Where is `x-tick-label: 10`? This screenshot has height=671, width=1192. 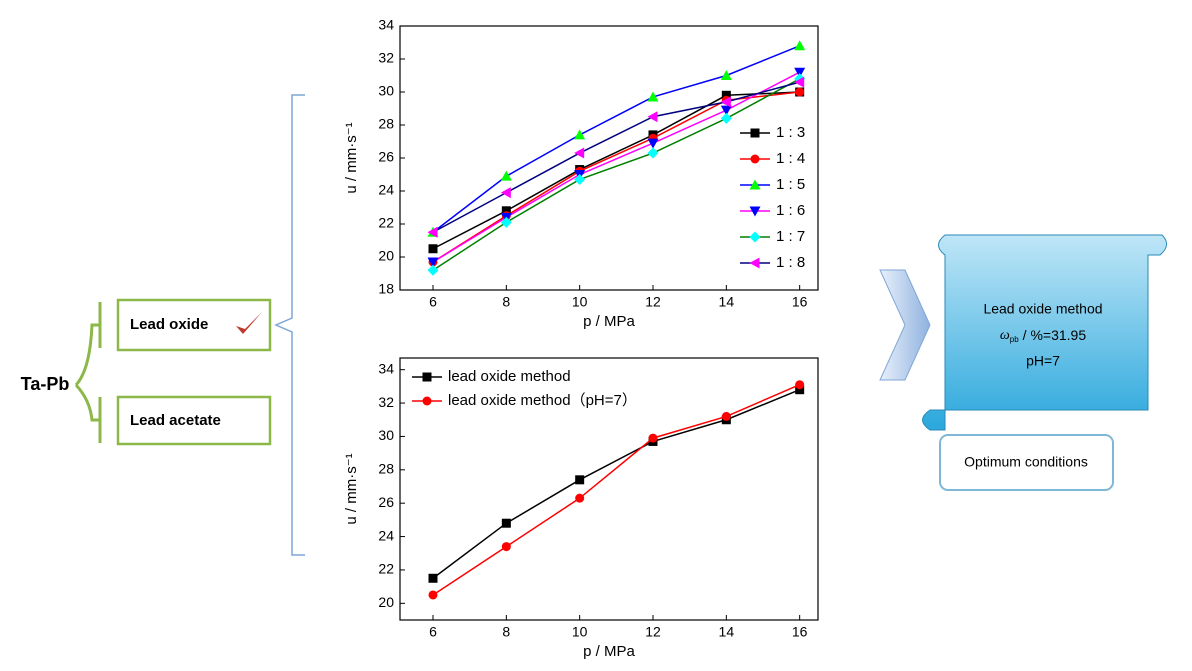 x-tick-label: 10 is located at coordinates (580, 302).